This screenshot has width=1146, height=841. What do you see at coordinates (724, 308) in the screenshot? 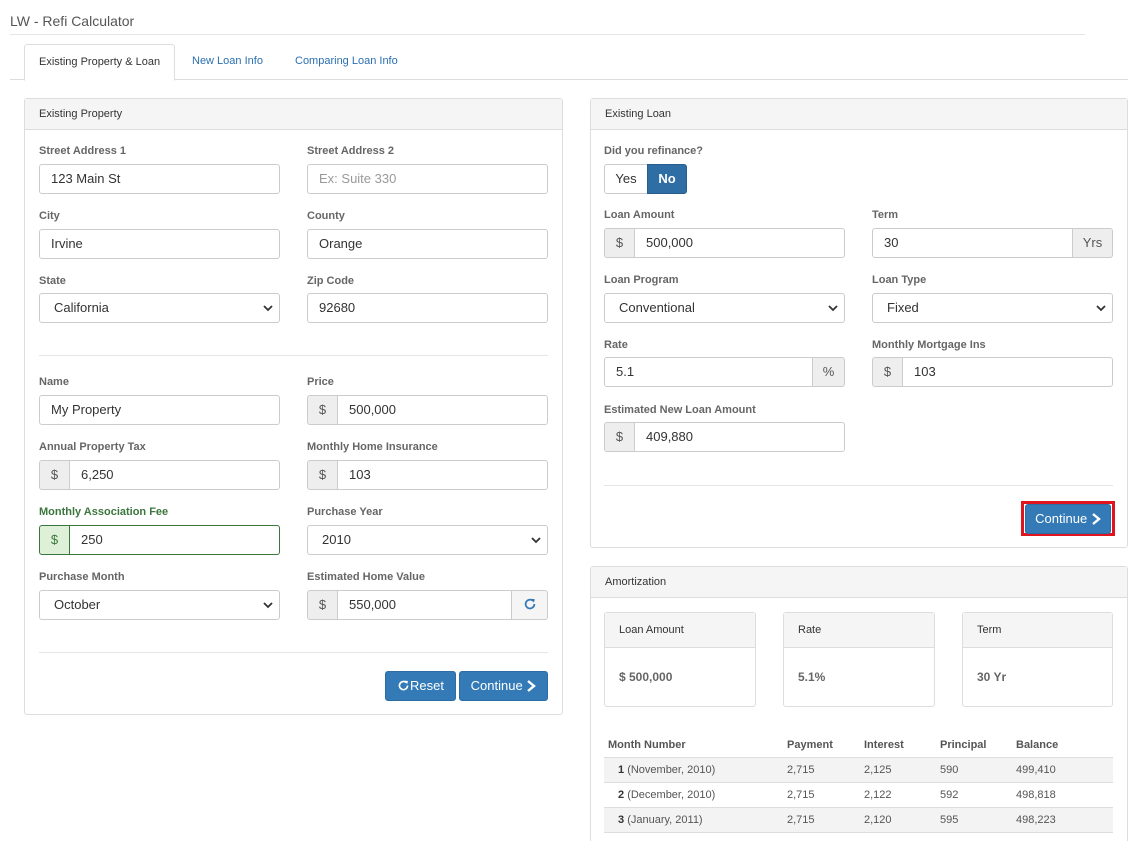
I see `loan-program-select: Conventional` at bounding box center [724, 308].